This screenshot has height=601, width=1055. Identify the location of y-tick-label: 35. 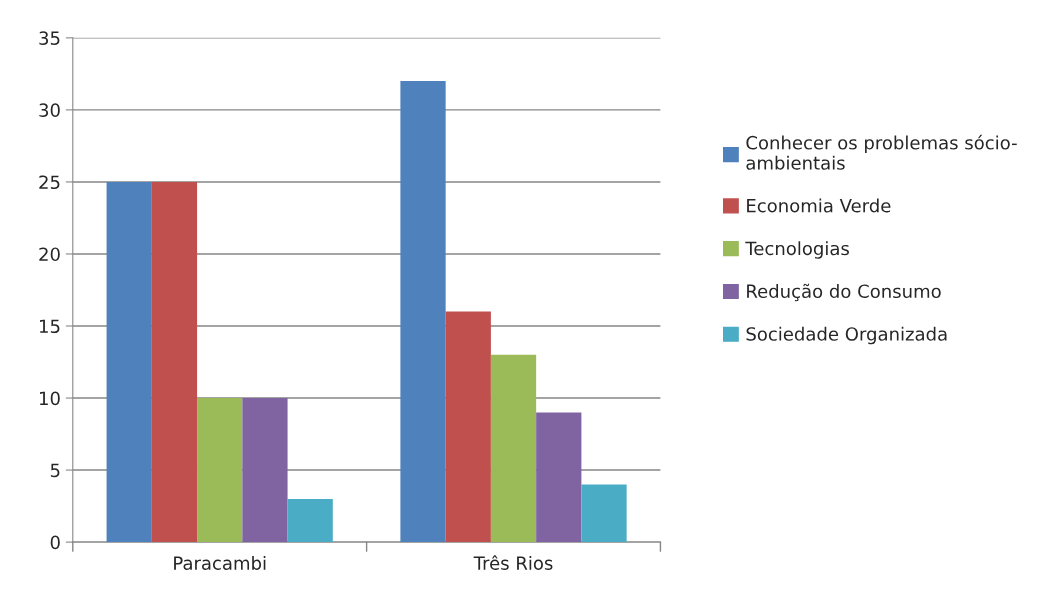
(49, 38).